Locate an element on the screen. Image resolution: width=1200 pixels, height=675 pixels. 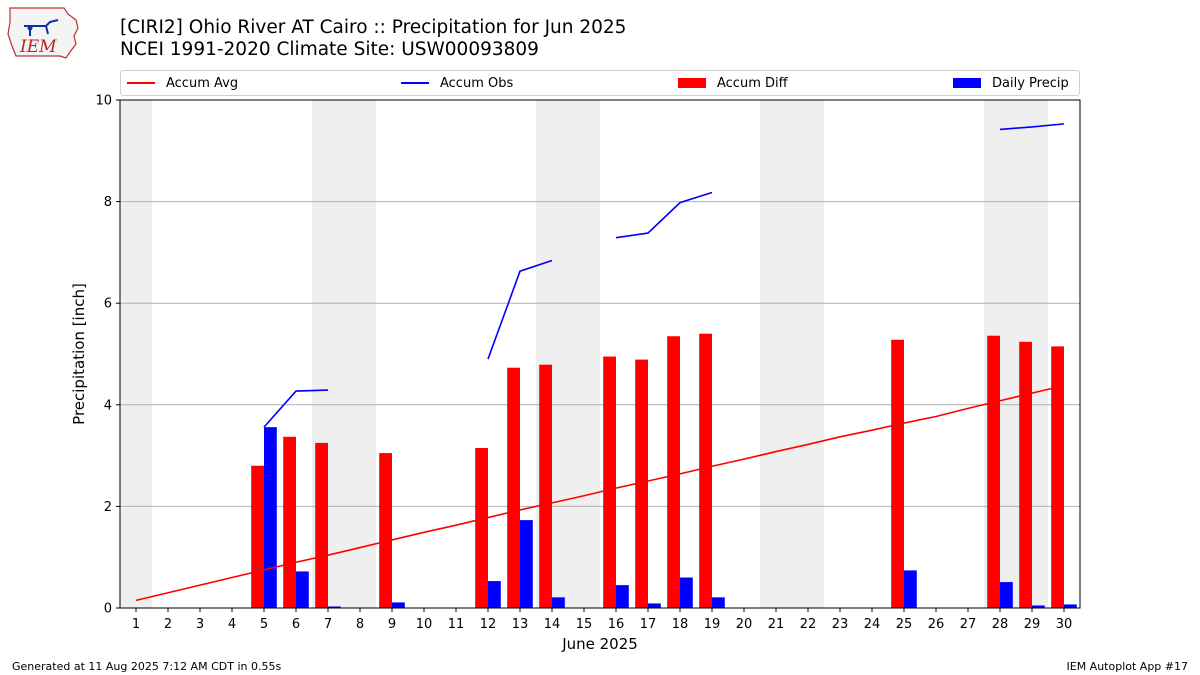
y-tick-label: 4 is located at coordinates (108, 405).